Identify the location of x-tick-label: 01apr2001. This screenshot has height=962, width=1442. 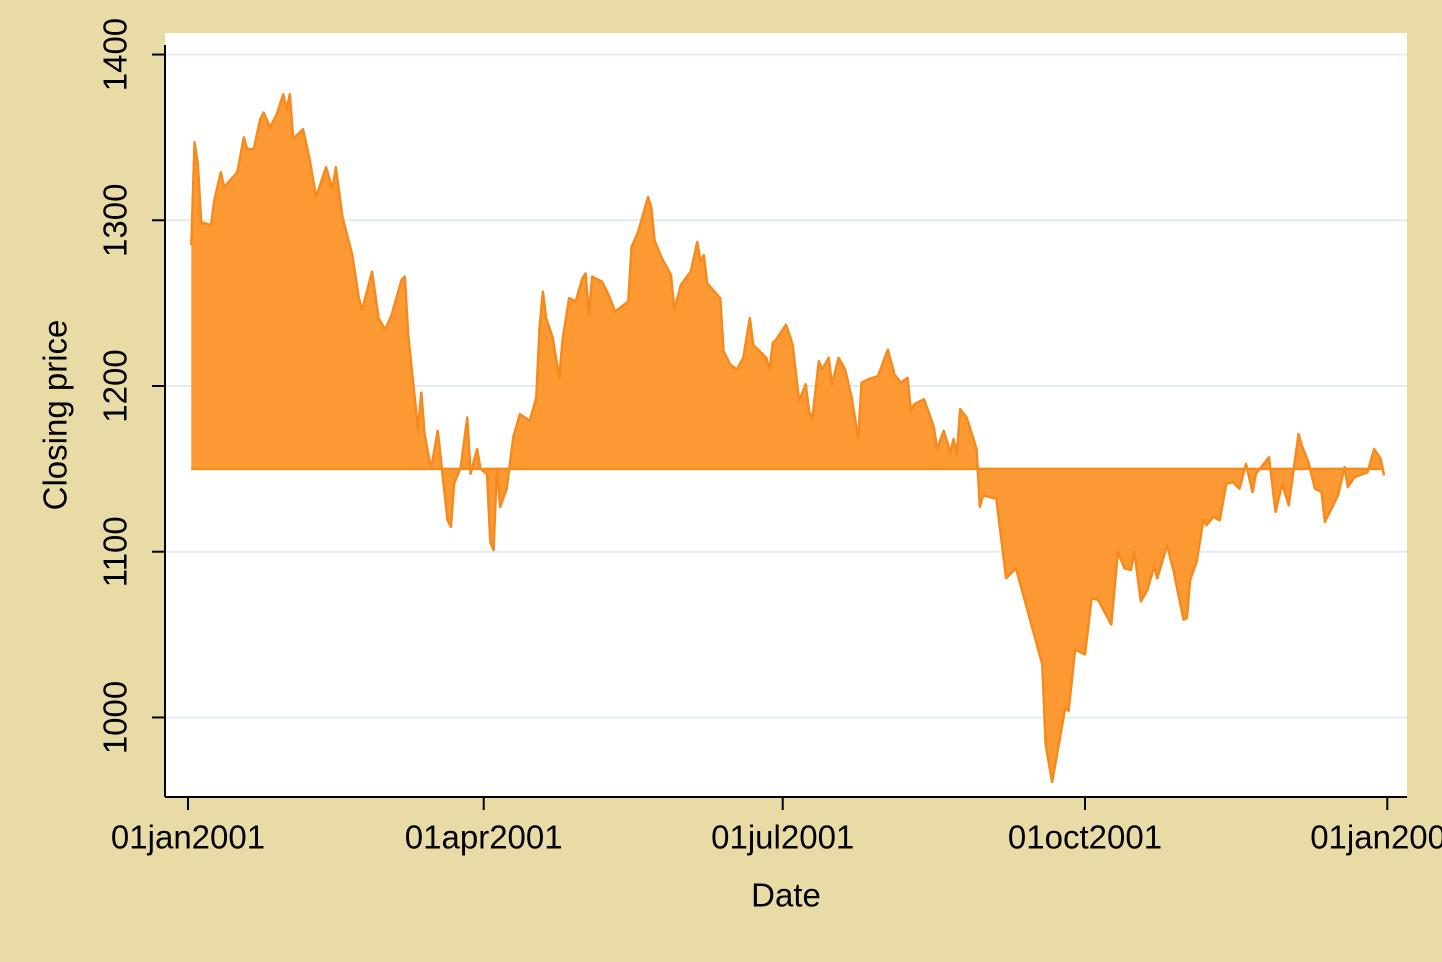
(484, 837).